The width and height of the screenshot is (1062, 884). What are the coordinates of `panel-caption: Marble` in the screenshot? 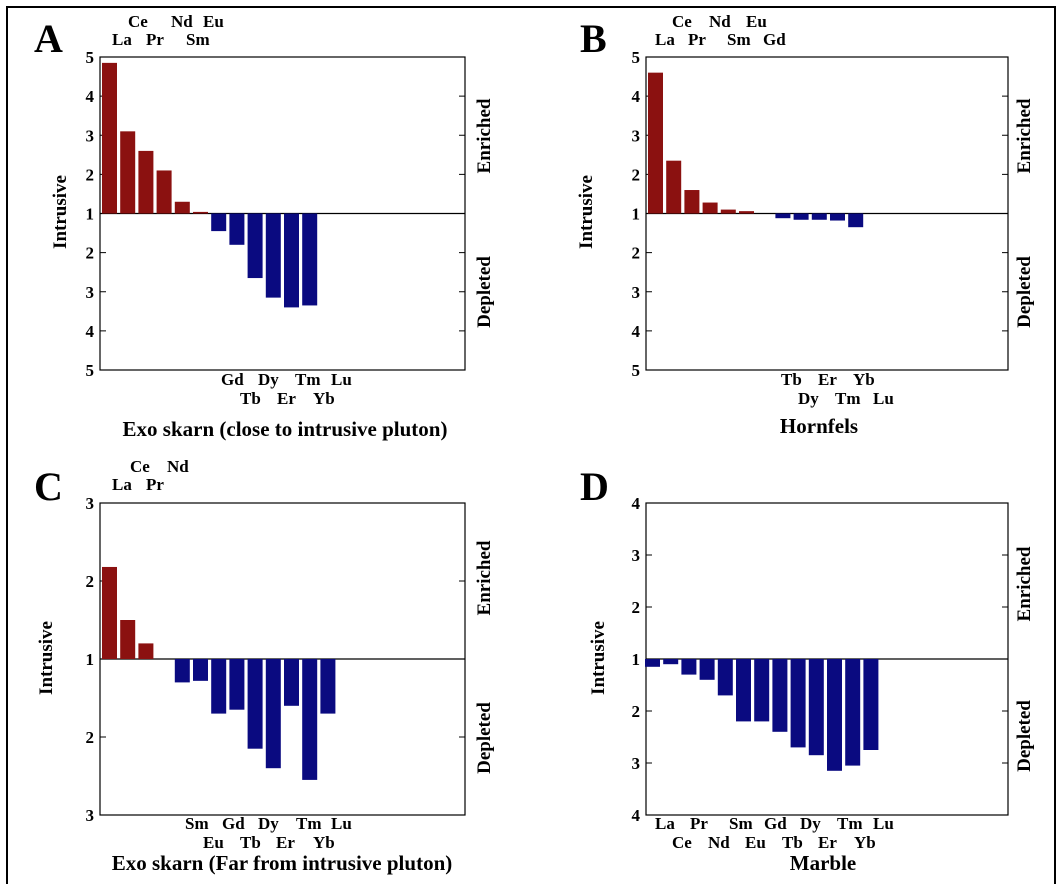 It's located at (823, 863).